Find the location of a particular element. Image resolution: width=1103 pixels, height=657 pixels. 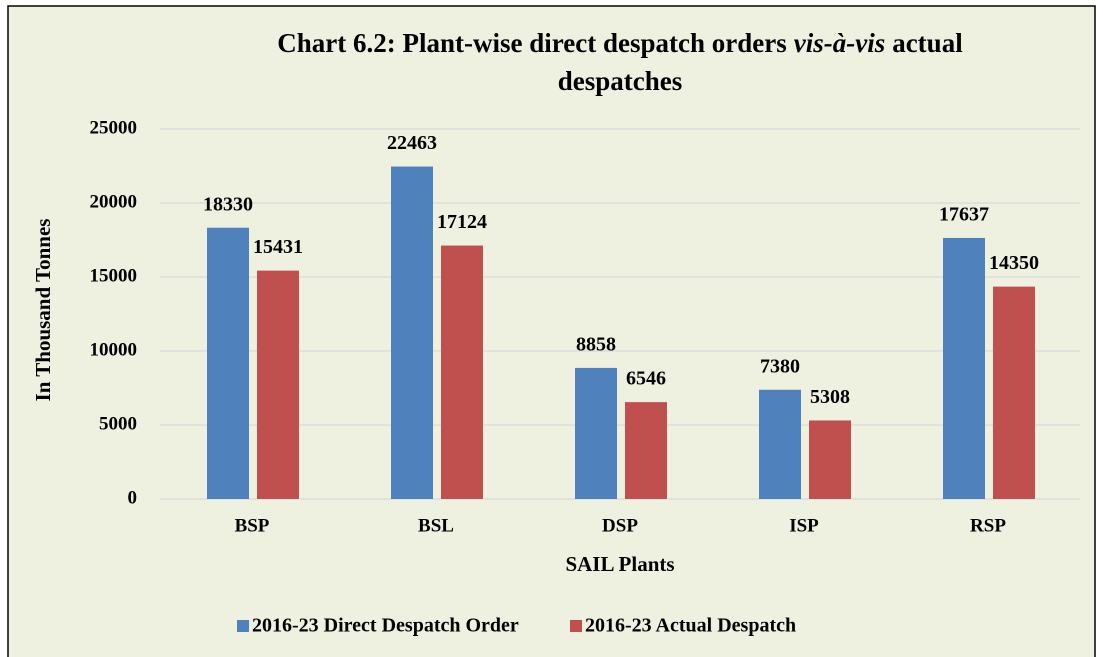

y-tick-label: 25000 is located at coordinates (114, 127).